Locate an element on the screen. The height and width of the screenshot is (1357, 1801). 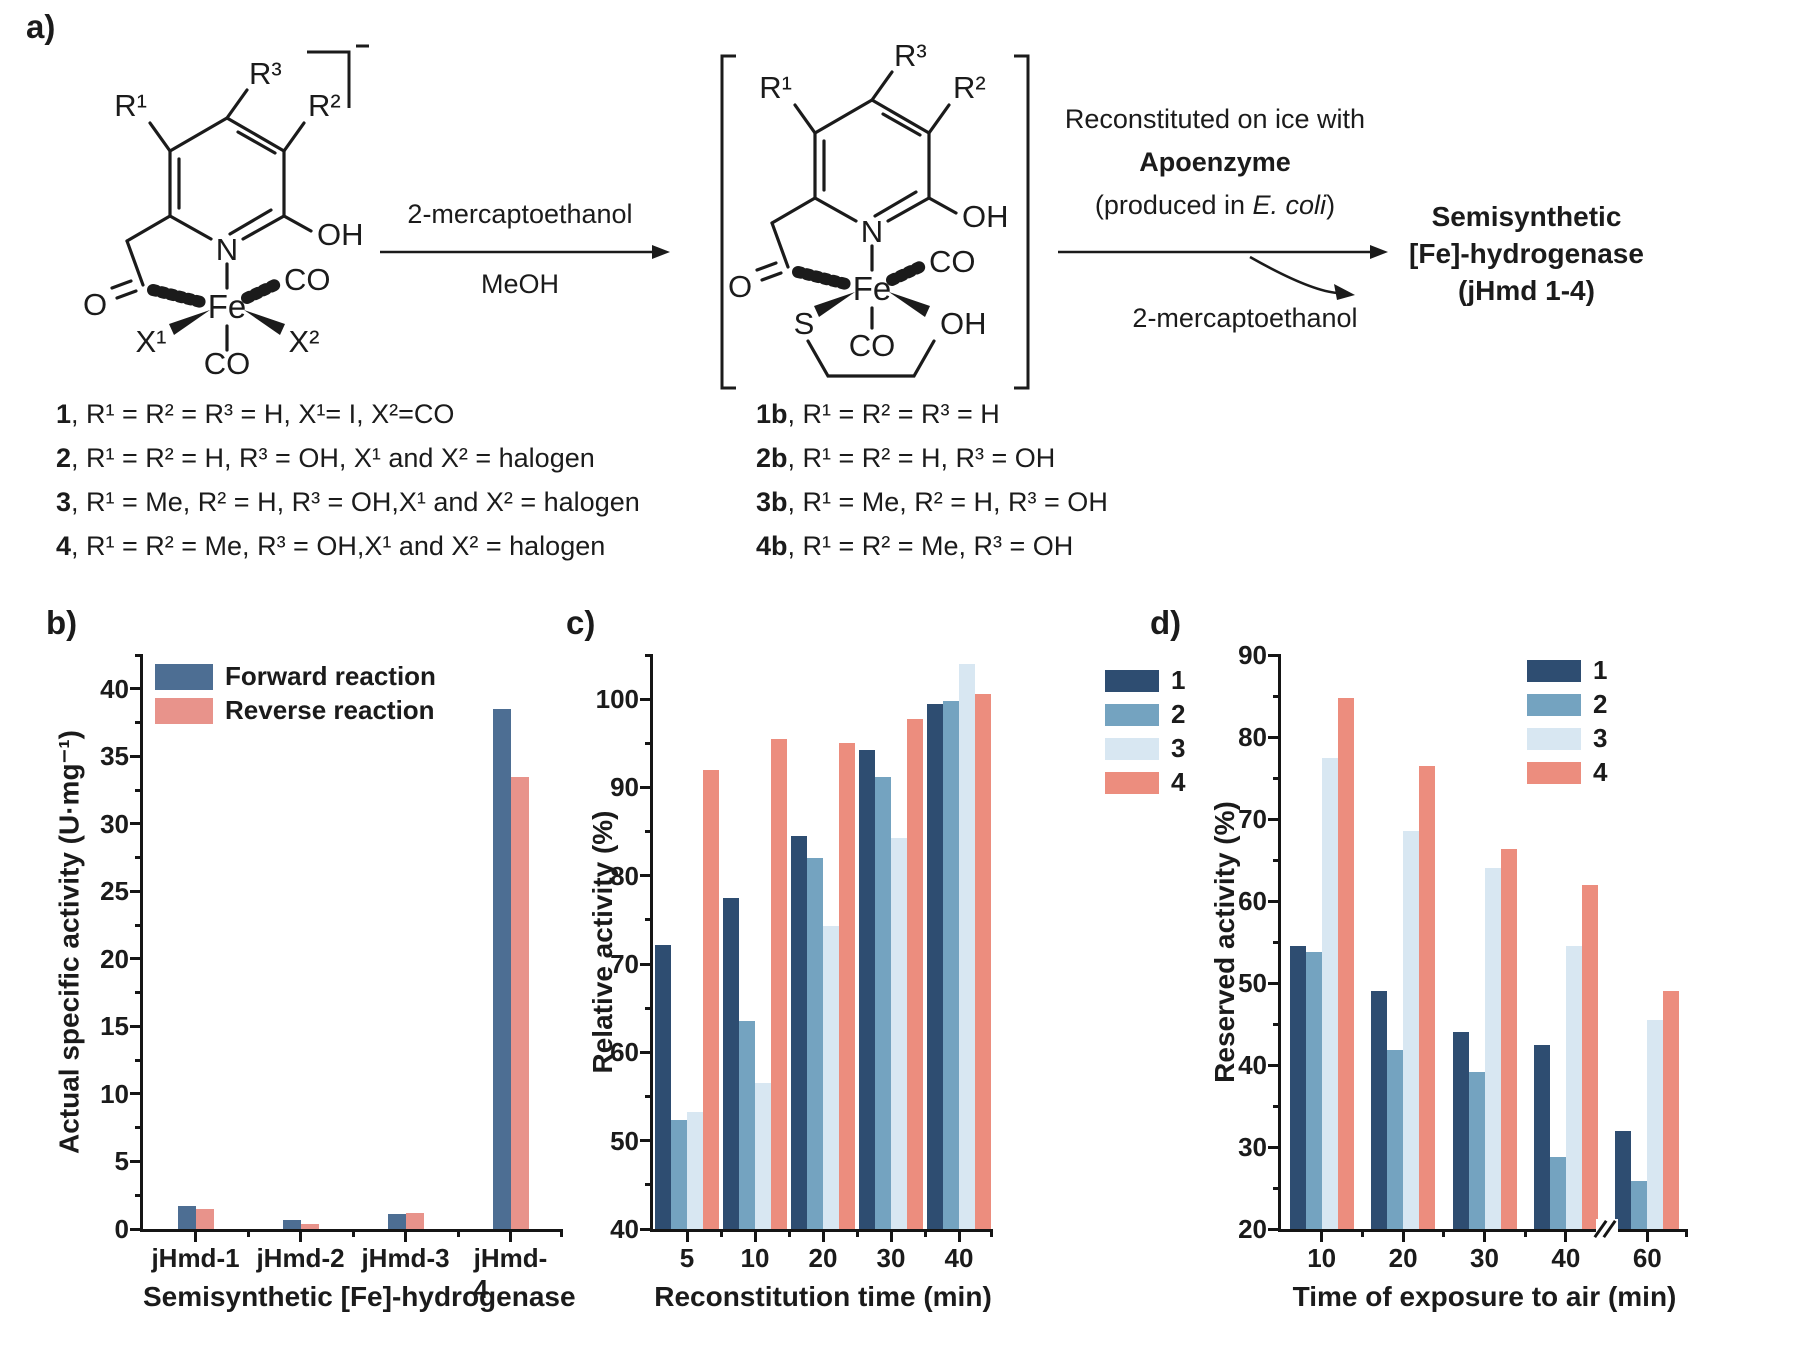
bar-series-Forward reaction-jHmd-1 is located at coordinates (186, 1217).